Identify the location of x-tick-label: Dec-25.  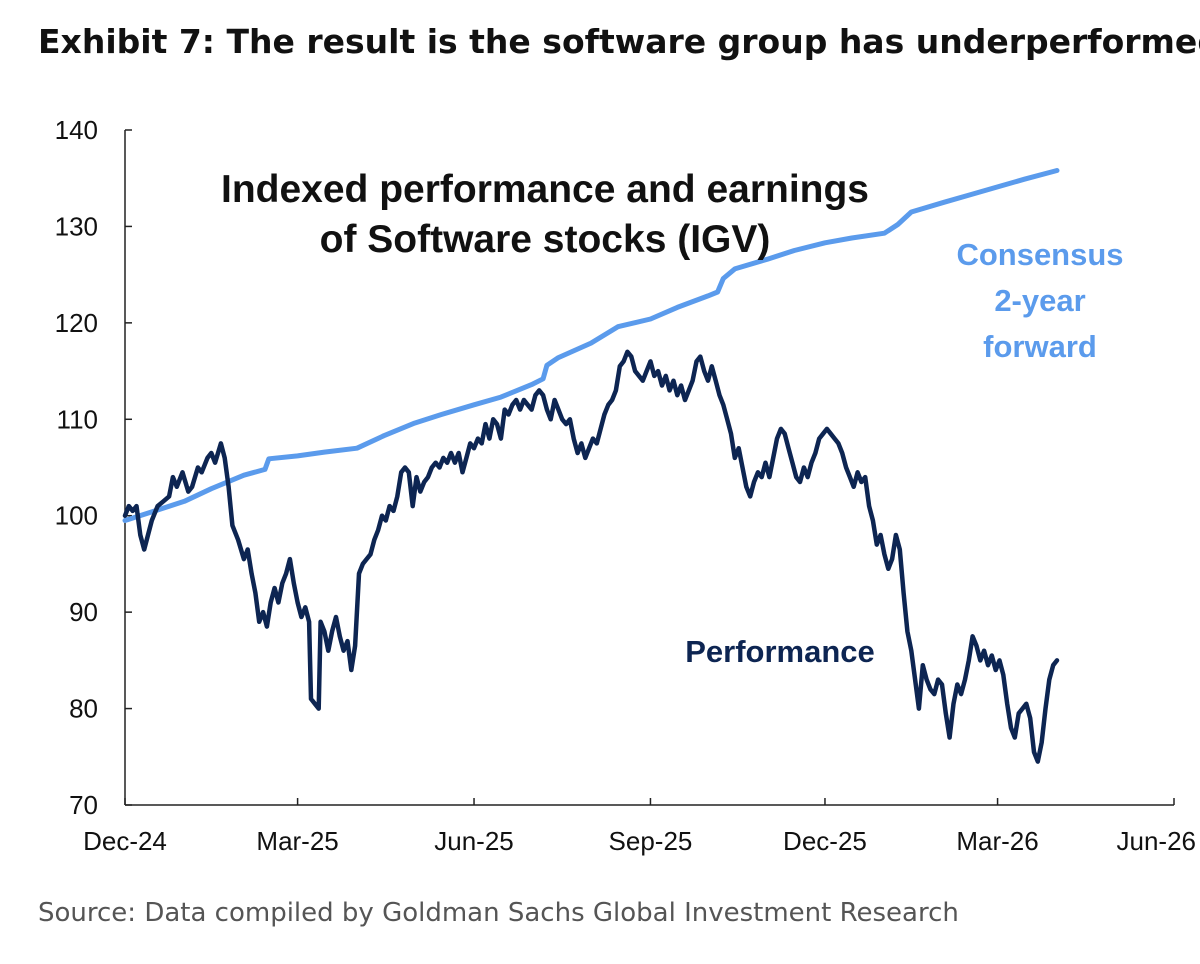
(825, 841).